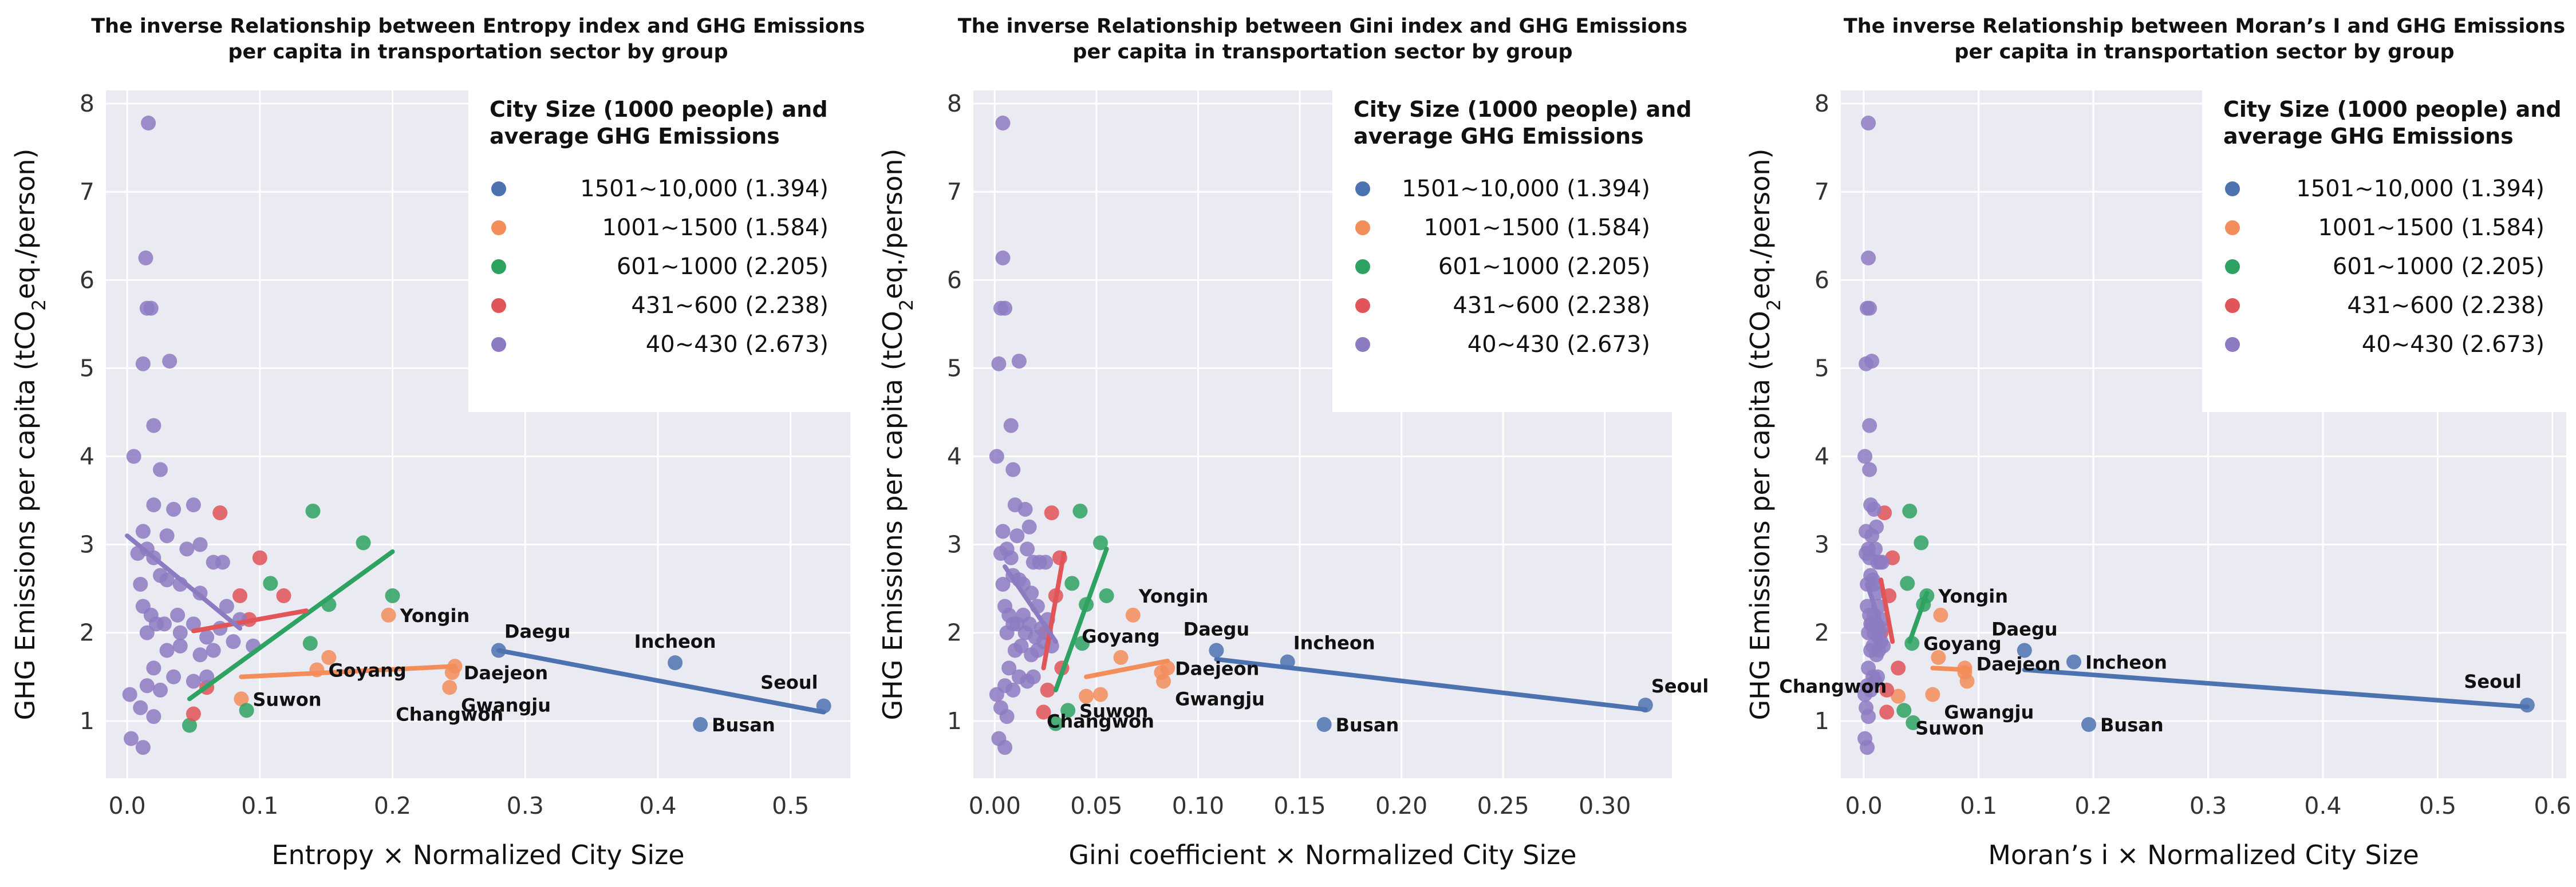 Image resolution: width=2576 pixels, height=887 pixels. I want to click on legend-label: 40~430 (2.673), so click(737, 344).